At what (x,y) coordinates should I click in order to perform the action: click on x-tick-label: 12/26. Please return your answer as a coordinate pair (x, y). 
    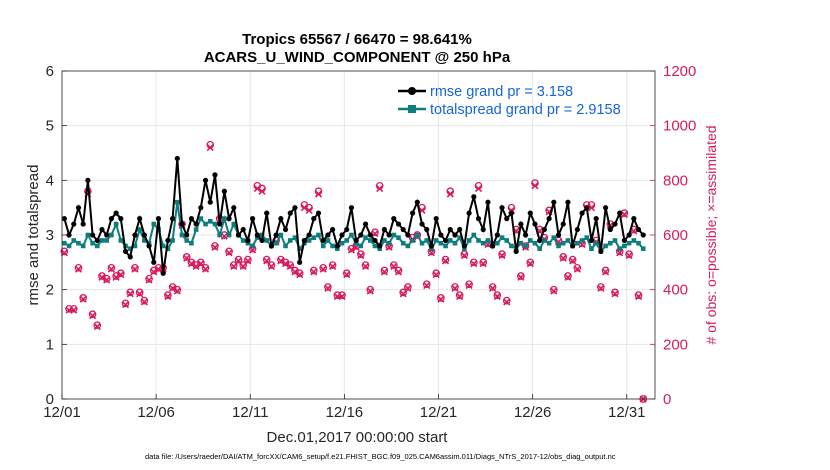
    Looking at the image, I should click on (533, 412).